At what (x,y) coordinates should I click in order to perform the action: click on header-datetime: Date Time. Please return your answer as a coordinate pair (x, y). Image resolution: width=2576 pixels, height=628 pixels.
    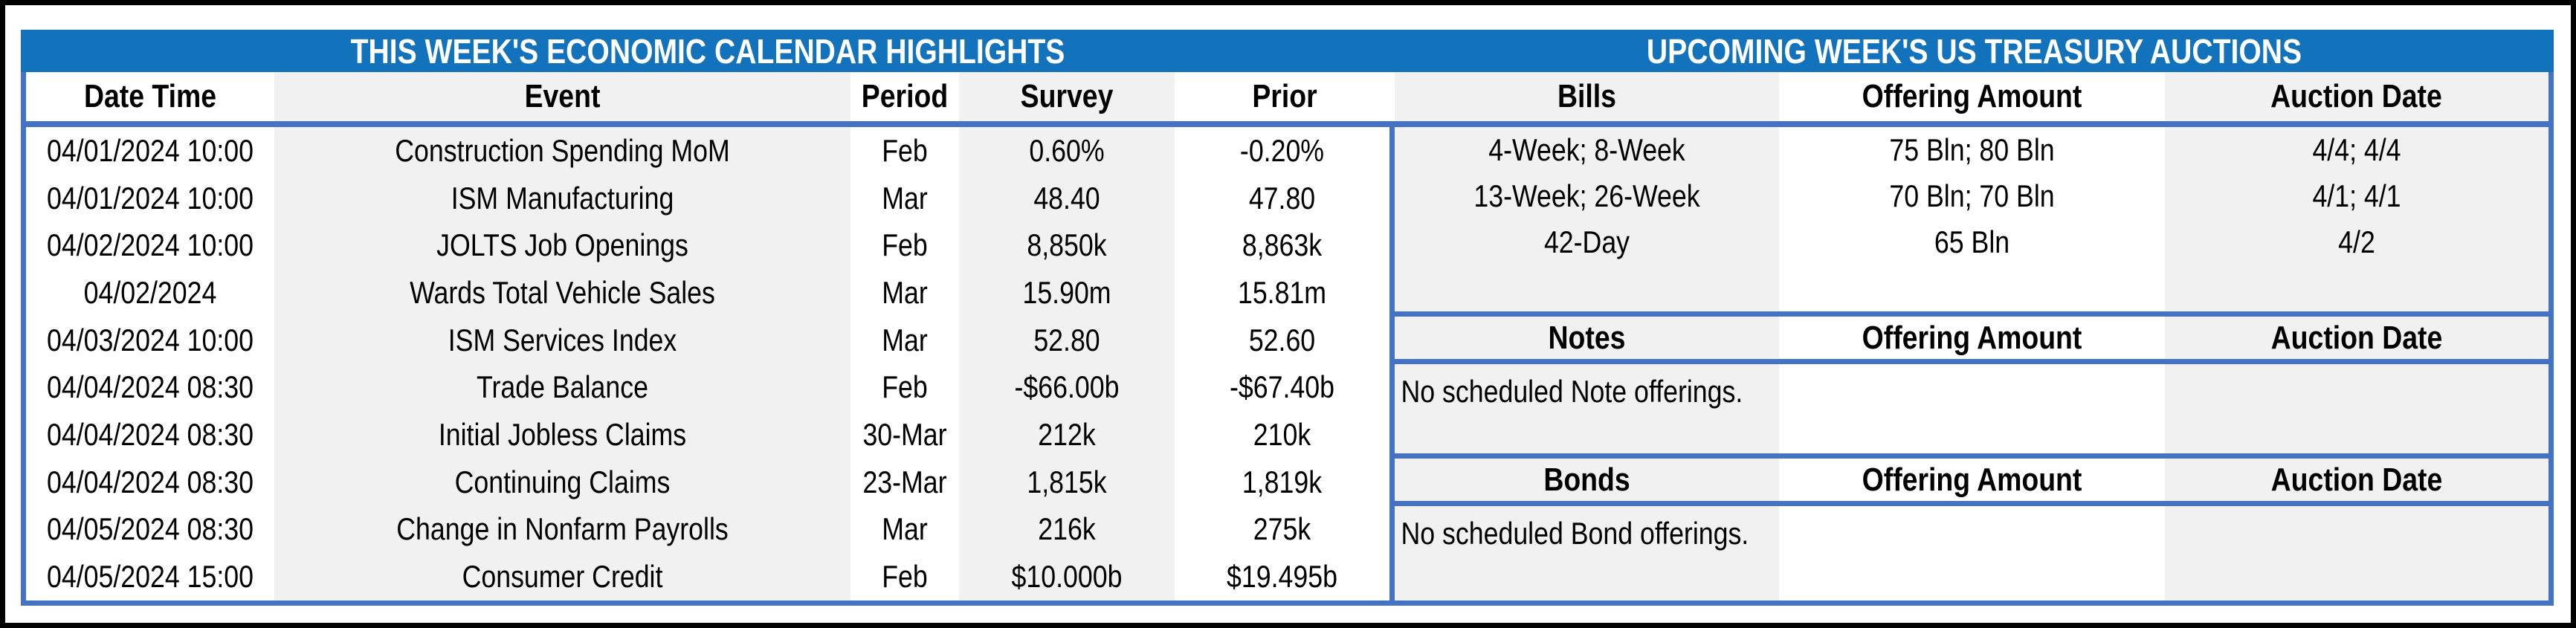
    Looking at the image, I should click on (150, 96).